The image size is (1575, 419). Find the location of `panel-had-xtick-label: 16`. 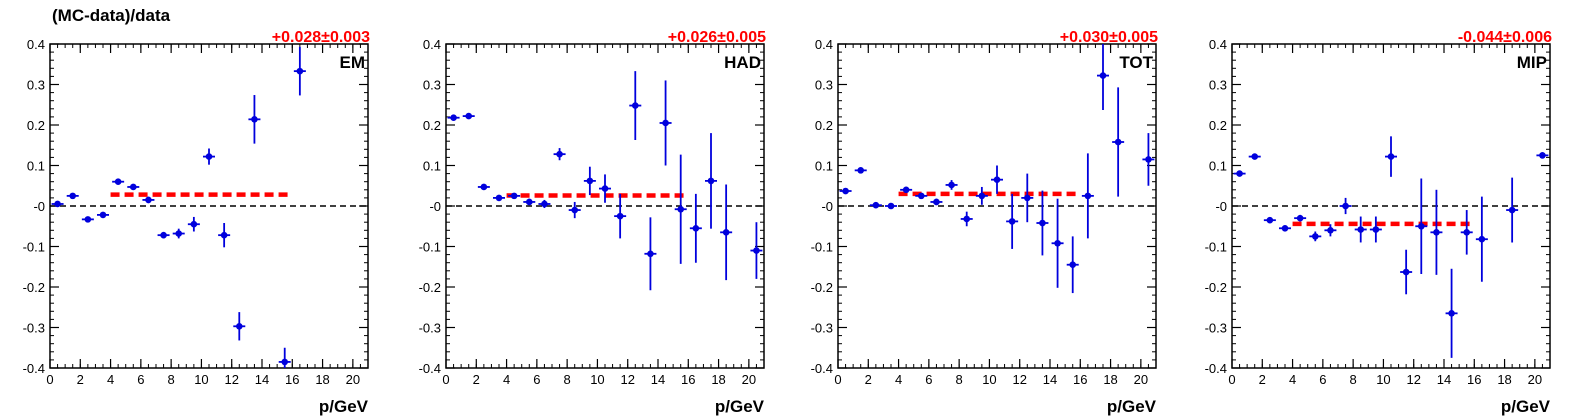

panel-had-xtick-label: 16 is located at coordinates (688, 379).